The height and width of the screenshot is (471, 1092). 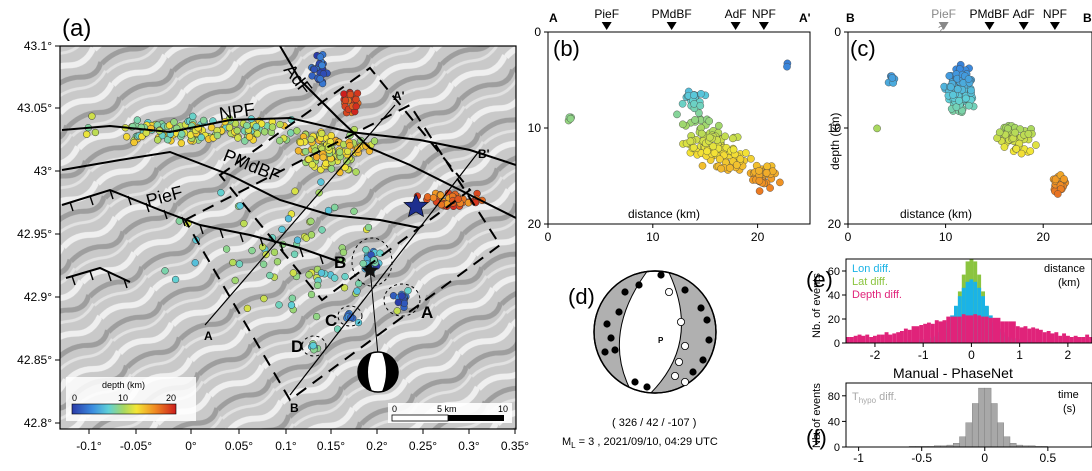 What do you see at coordinates (241, 189) in the screenshot?
I see `fault-pmdbf` at bounding box center [241, 189].